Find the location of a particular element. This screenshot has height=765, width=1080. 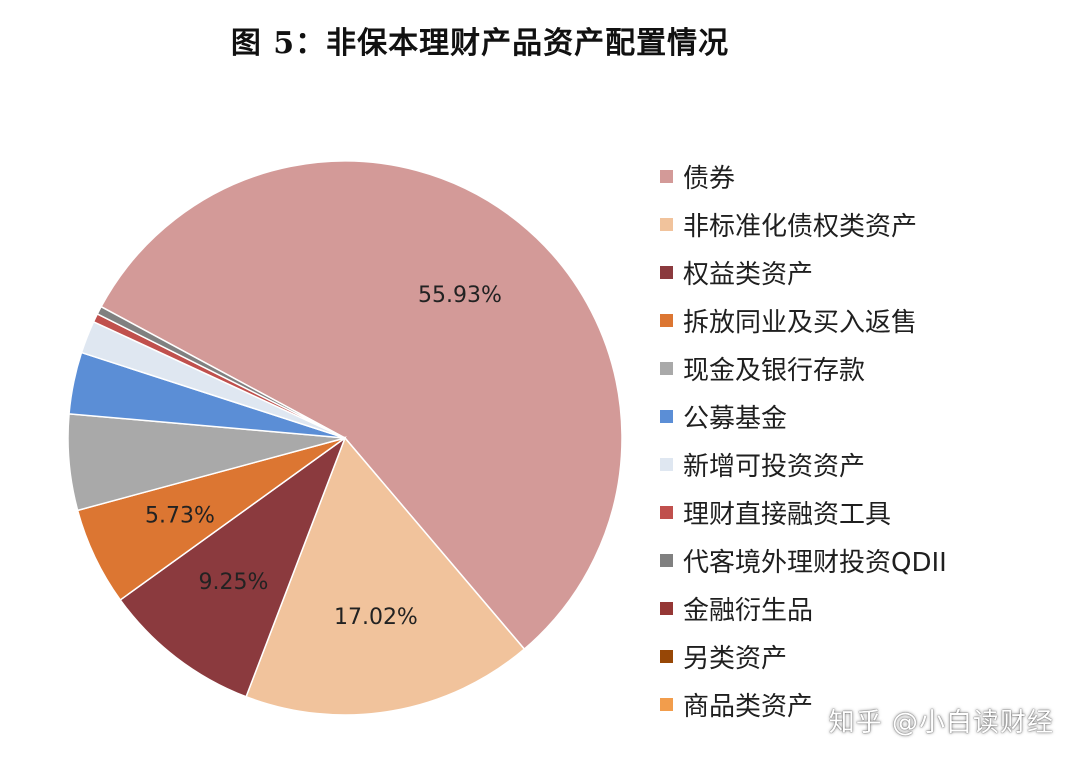

legend-label: 理财直接融资工具 is located at coordinates (787, 514).